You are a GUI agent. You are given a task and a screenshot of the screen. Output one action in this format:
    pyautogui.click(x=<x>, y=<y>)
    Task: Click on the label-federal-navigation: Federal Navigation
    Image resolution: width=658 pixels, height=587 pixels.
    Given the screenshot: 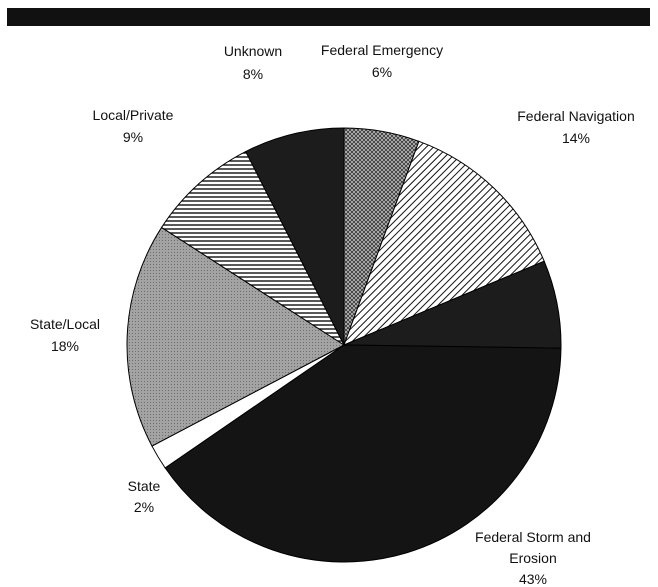 What is the action you would take?
    pyautogui.click(x=576, y=116)
    